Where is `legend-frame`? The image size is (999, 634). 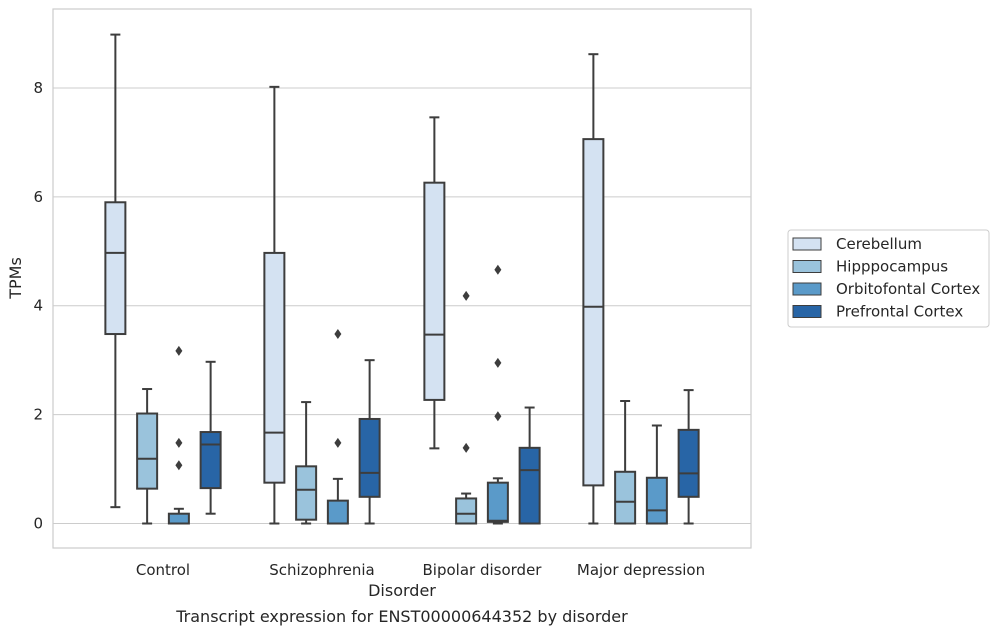 legend-frame is located at coordinates (888, 278).